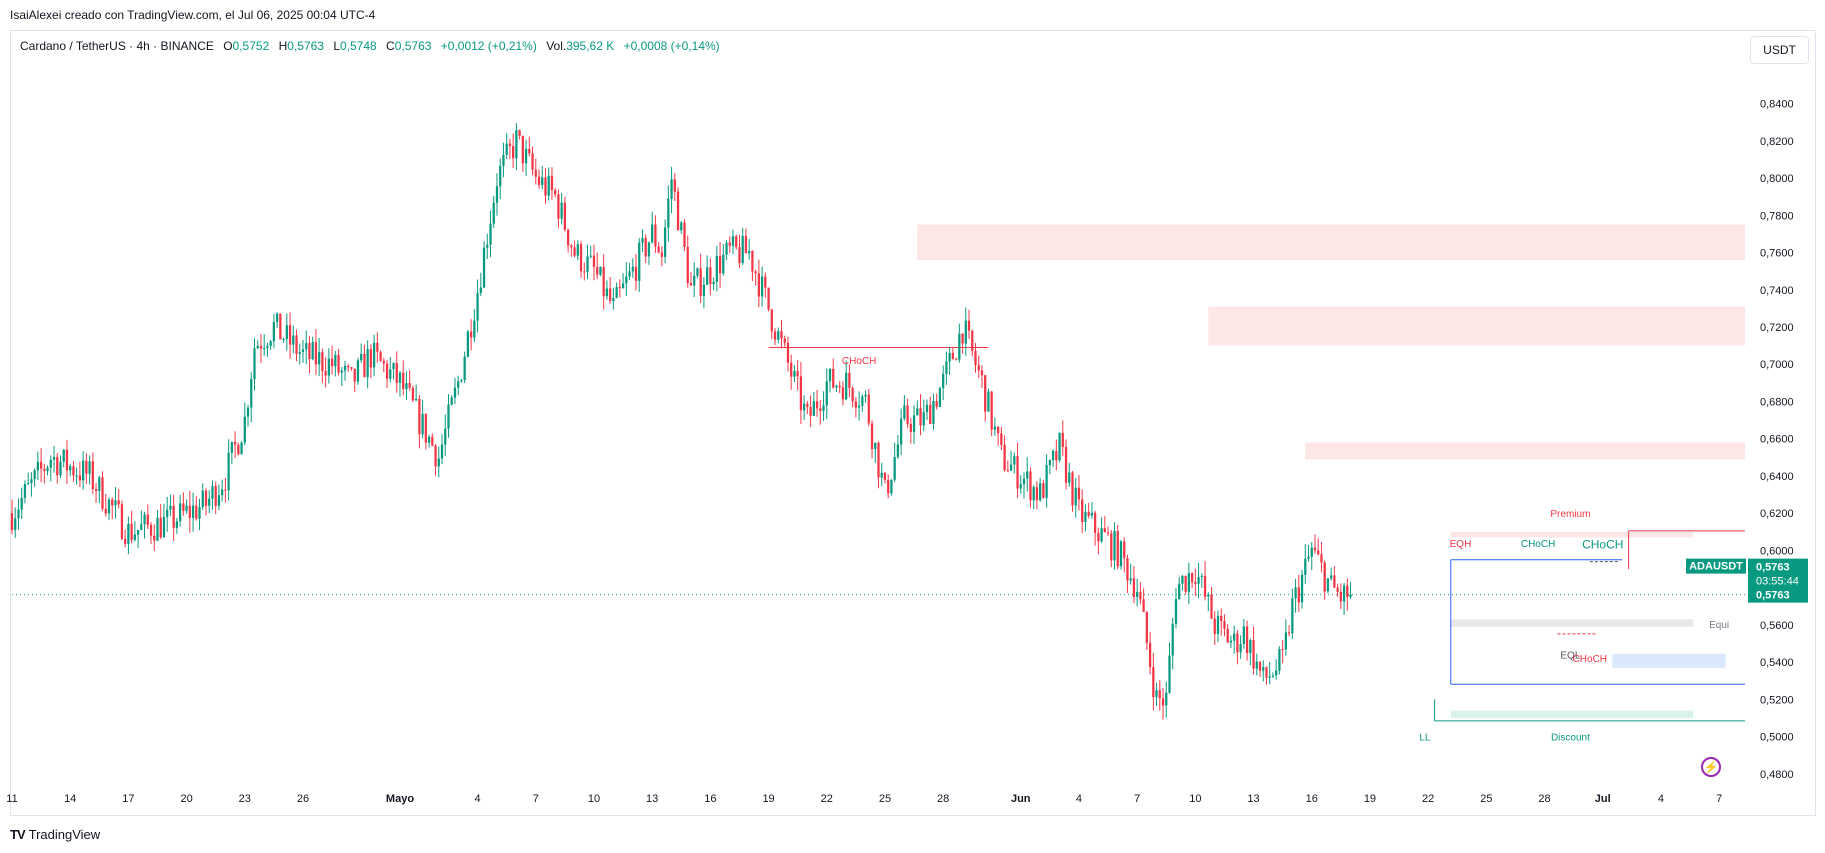 The width and height of the screenshot is (1825, 853). What do you see at coordinates (55, 834) in the screenshot?
I see `brand-footer: TV TradingView` at bounding box center [55, 834].